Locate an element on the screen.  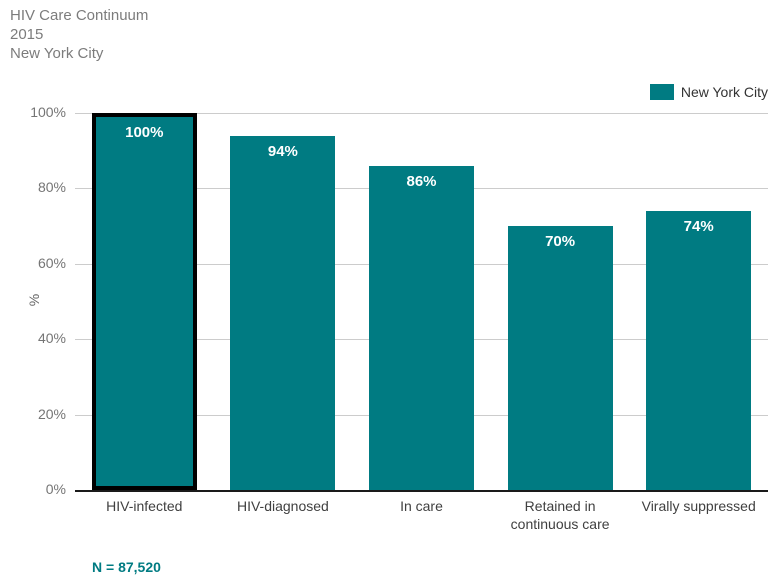
x-axis-label-in-care: In care is located at coordinates (421, 506).